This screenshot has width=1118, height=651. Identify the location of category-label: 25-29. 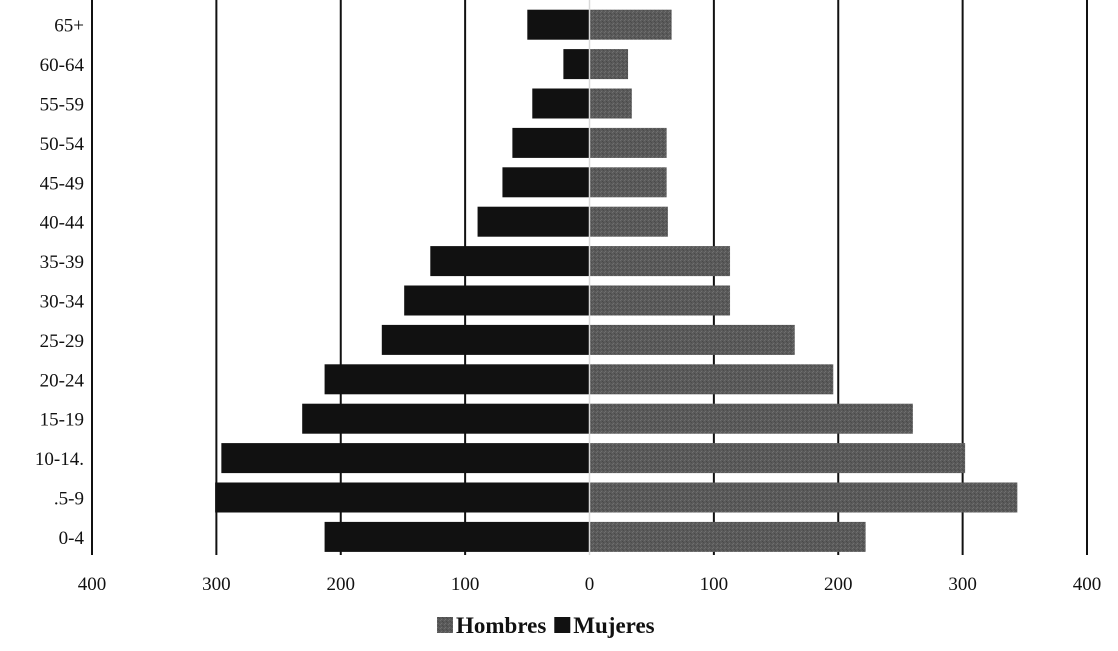
(62, 341).